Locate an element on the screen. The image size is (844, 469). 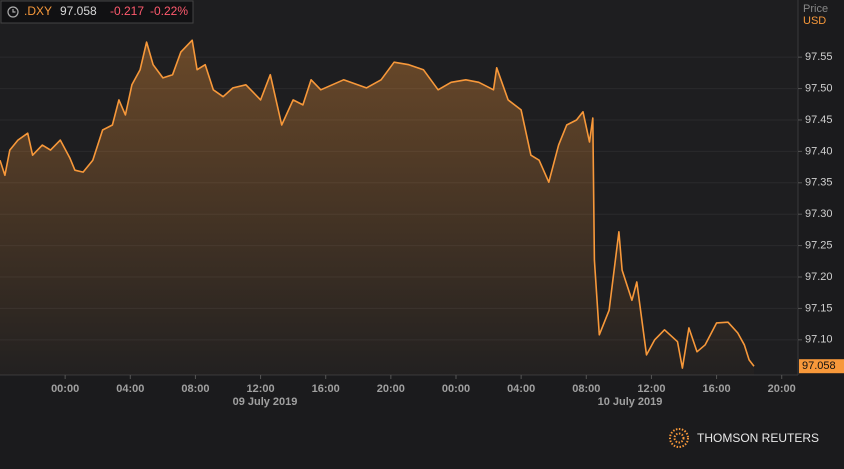
brand-logo is located at coordinates (679, 438).